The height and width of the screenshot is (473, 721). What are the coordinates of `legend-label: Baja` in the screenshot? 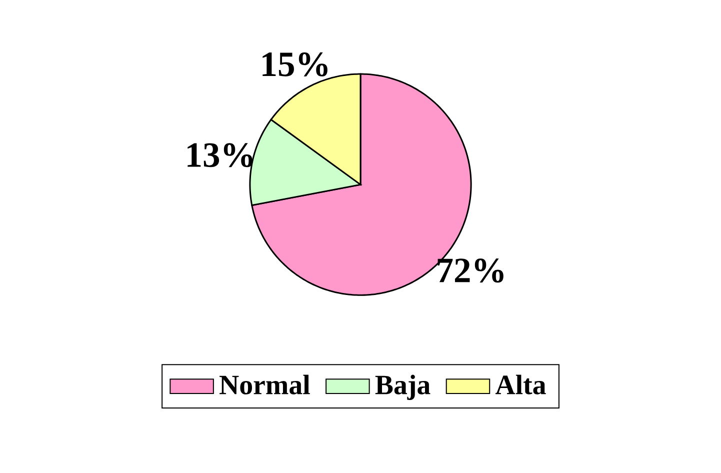 It's located at (402, 387).